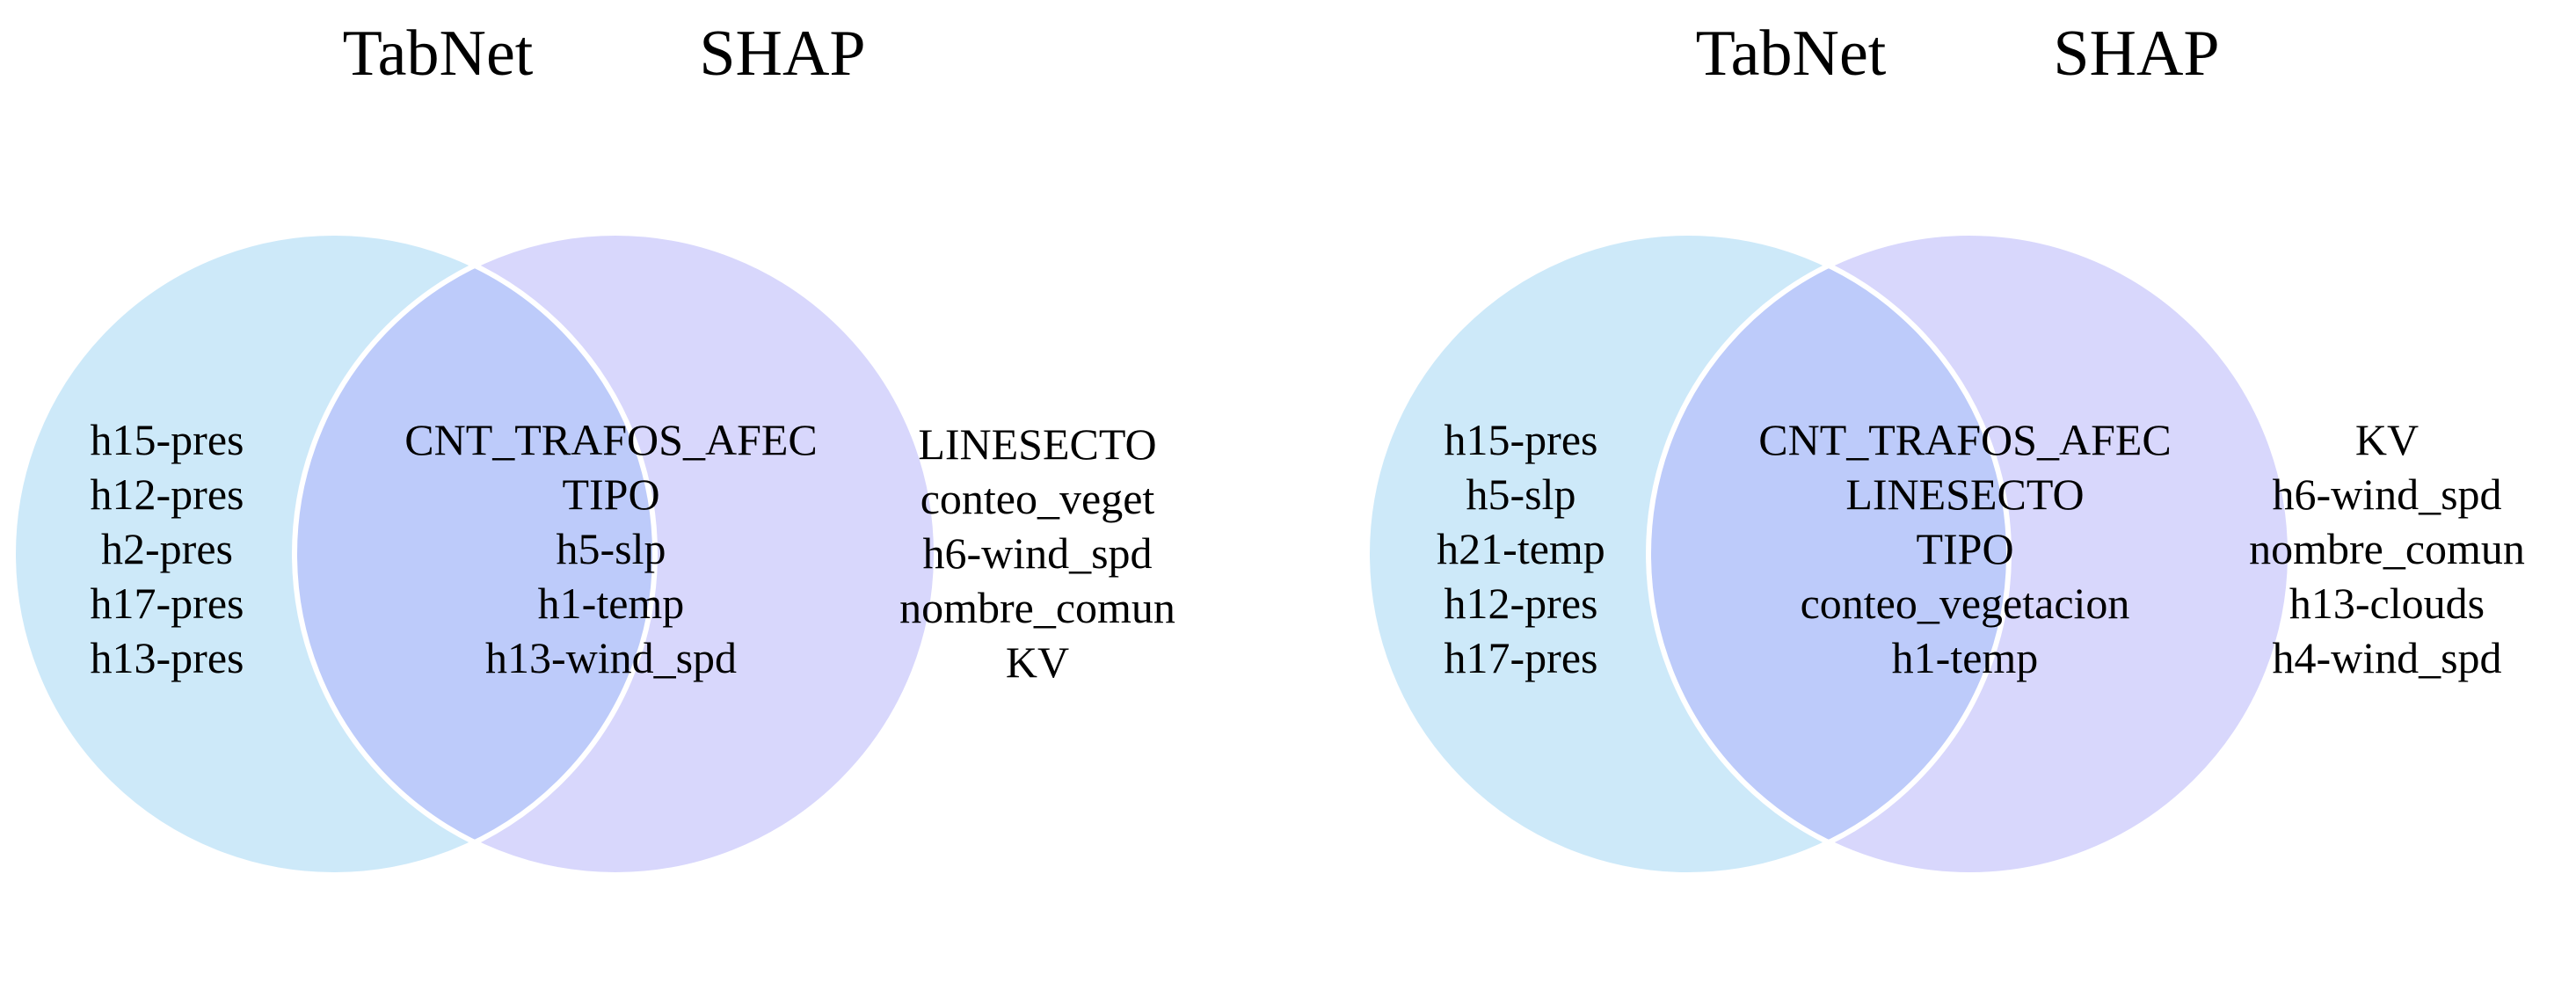 The image size is (2576, 998). What do you see at coordinates (611, 657) in the screenshot?
I see `list-item: h13-wind_spd` at bounding box center [611, 657].